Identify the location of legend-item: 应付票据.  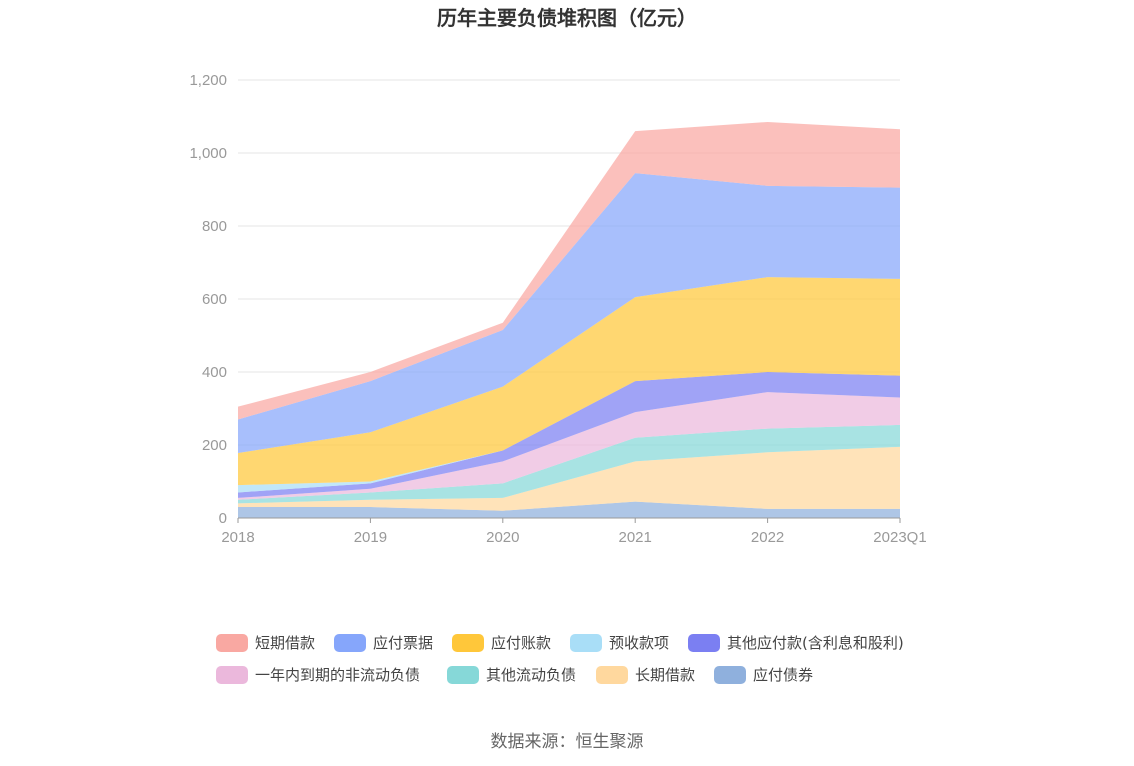
(383, 643).